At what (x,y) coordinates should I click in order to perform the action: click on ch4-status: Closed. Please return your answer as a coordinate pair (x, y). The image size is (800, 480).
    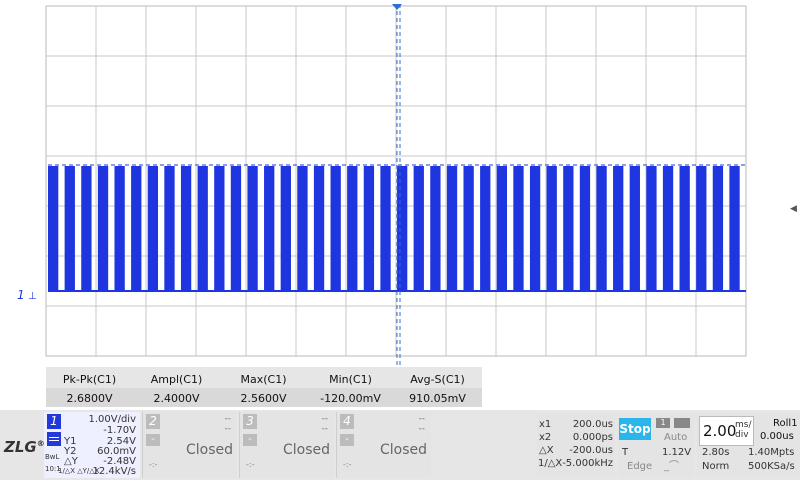
    Looking at the image, I should click on (403, 450).